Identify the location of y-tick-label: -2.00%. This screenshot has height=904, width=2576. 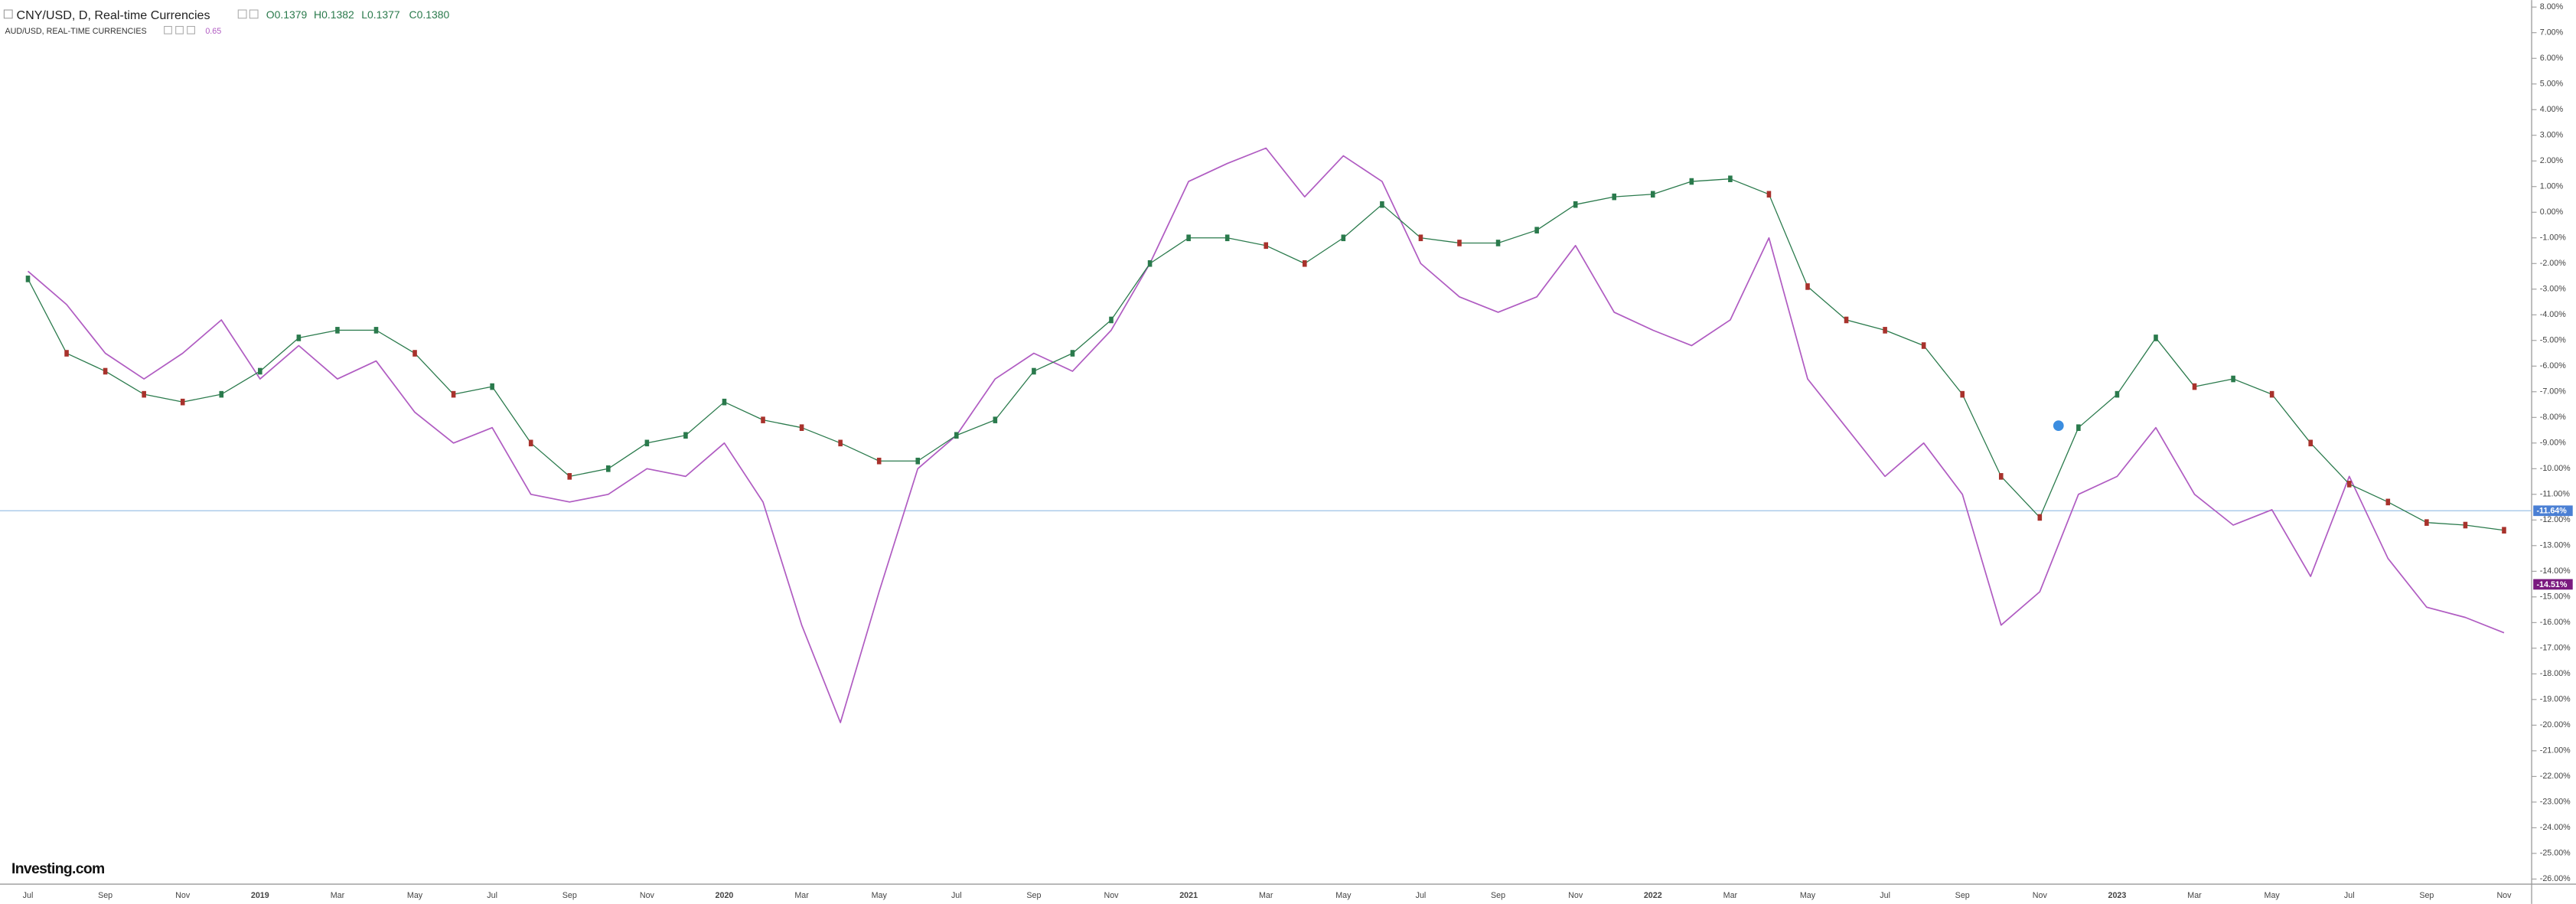
(2553, 263).